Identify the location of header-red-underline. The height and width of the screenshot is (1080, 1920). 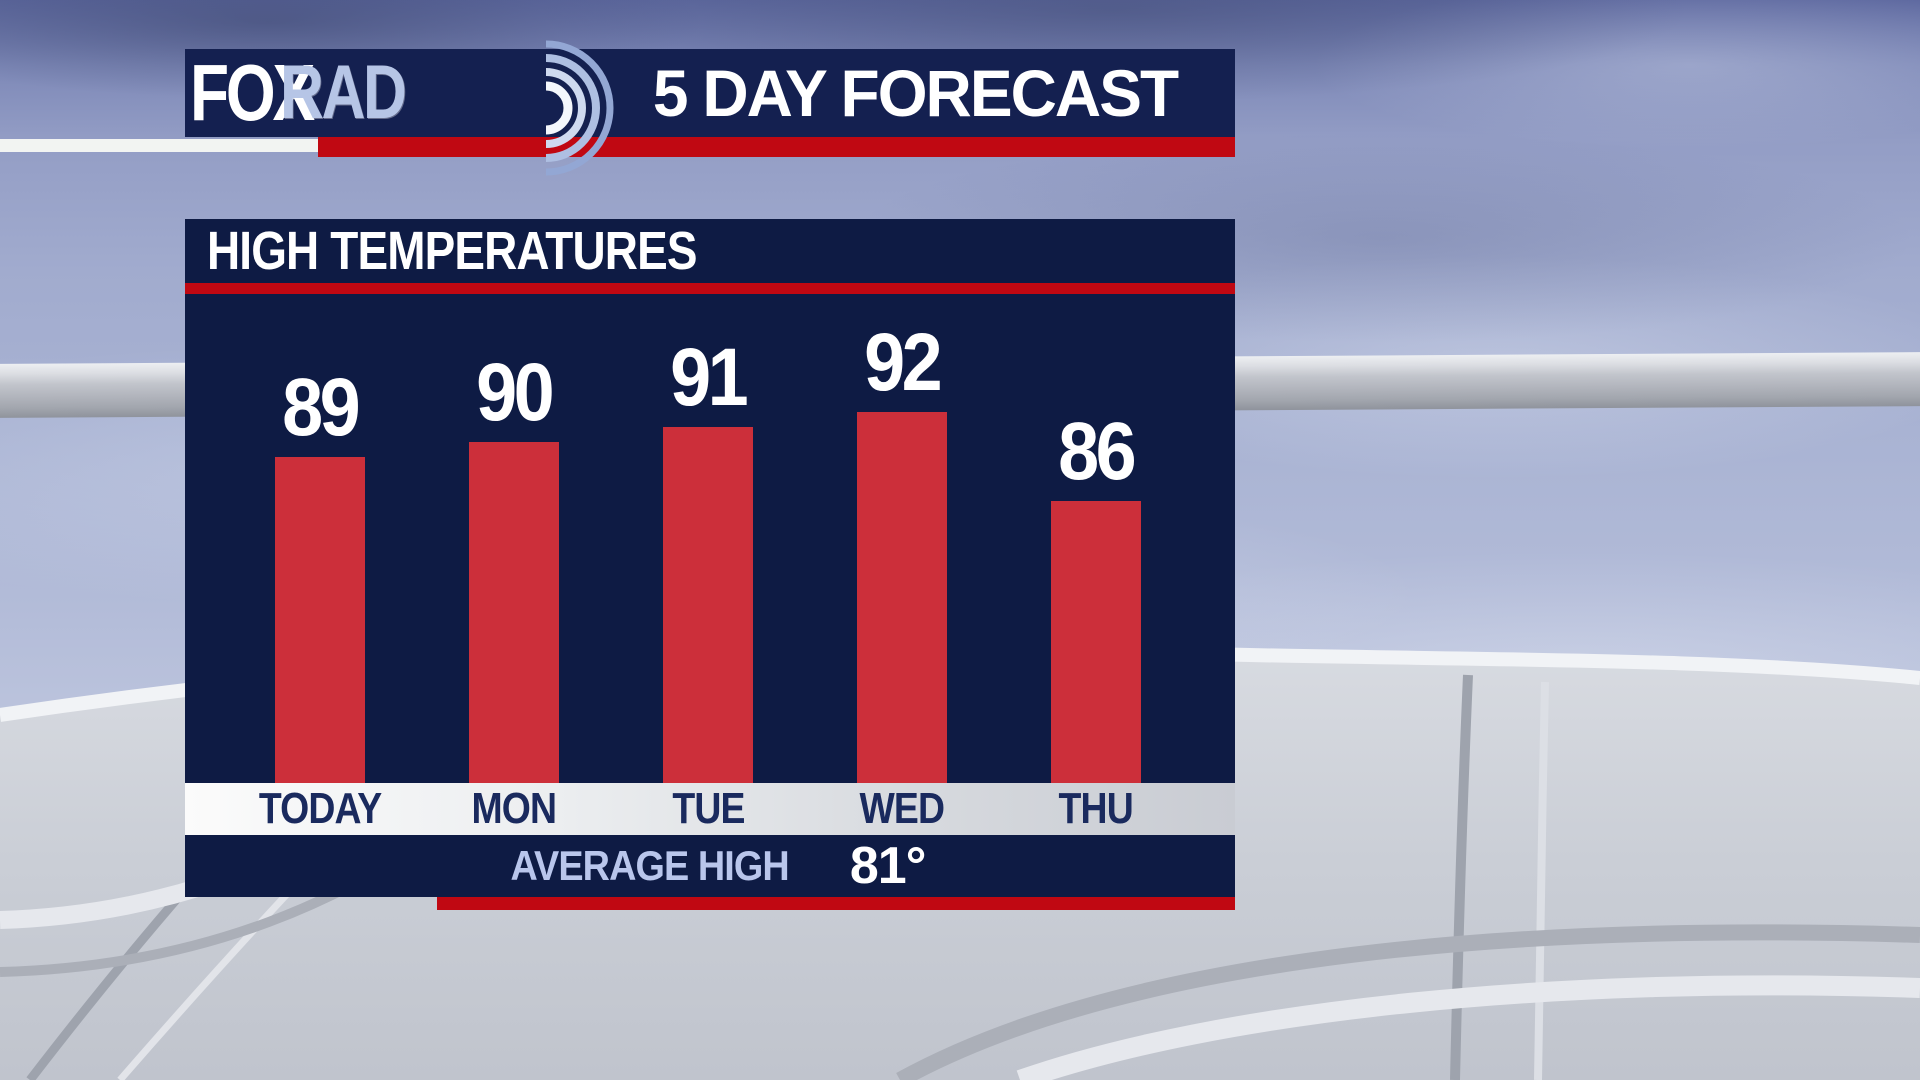
(776, 147).